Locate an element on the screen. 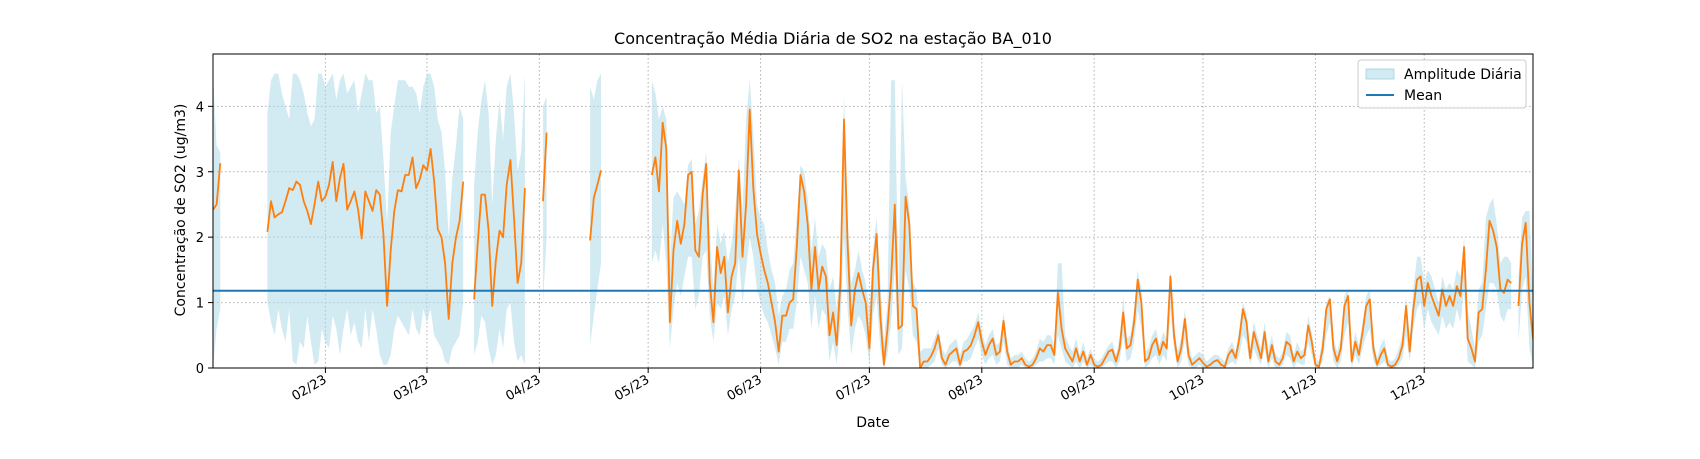 This screenshot has height=459, width=1700. legend-band-swatch is located at coordinates (1380, 74).